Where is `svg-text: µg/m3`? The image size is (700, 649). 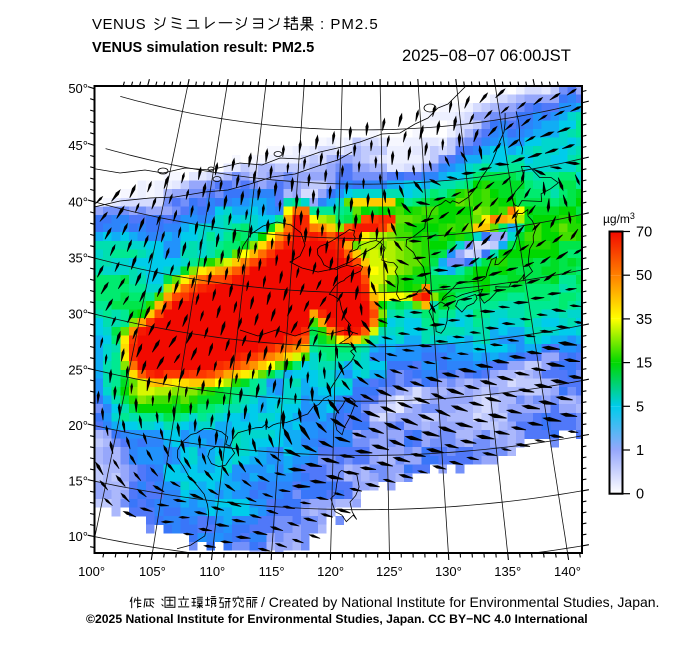 svg-text: µg/m3 is located at coordinates (619, 218).